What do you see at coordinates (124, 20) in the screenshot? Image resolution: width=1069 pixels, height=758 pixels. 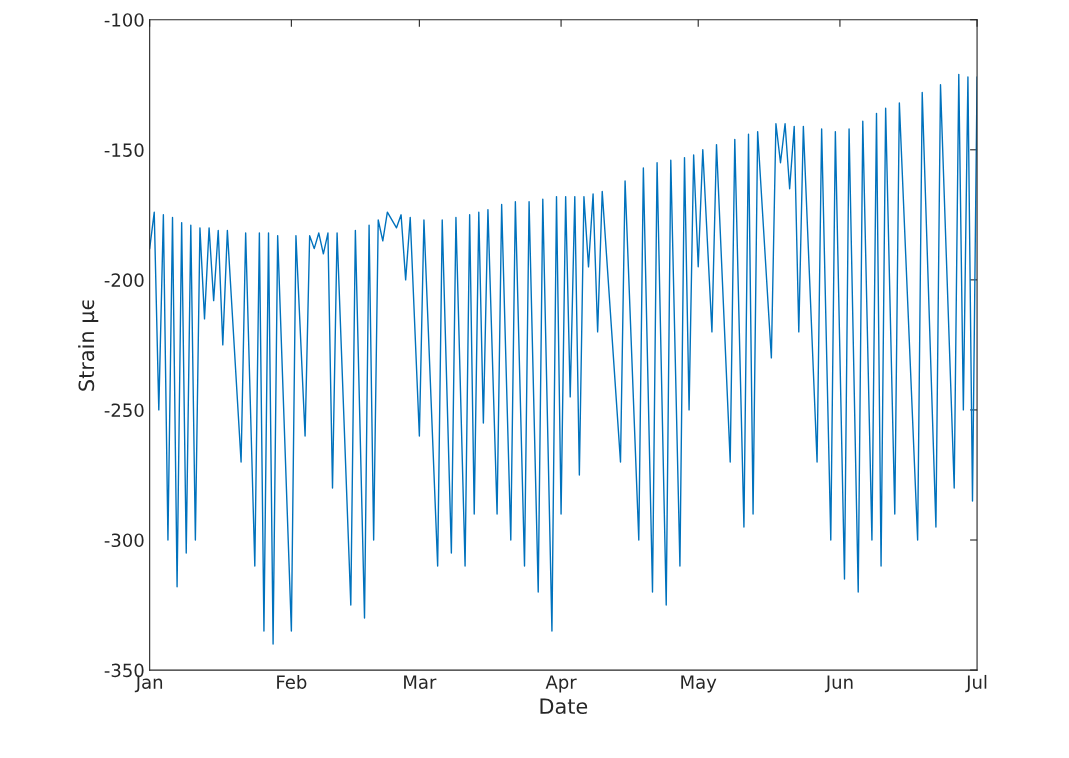 I see `y-tick-label: -100` at bounding box center [124, 20].